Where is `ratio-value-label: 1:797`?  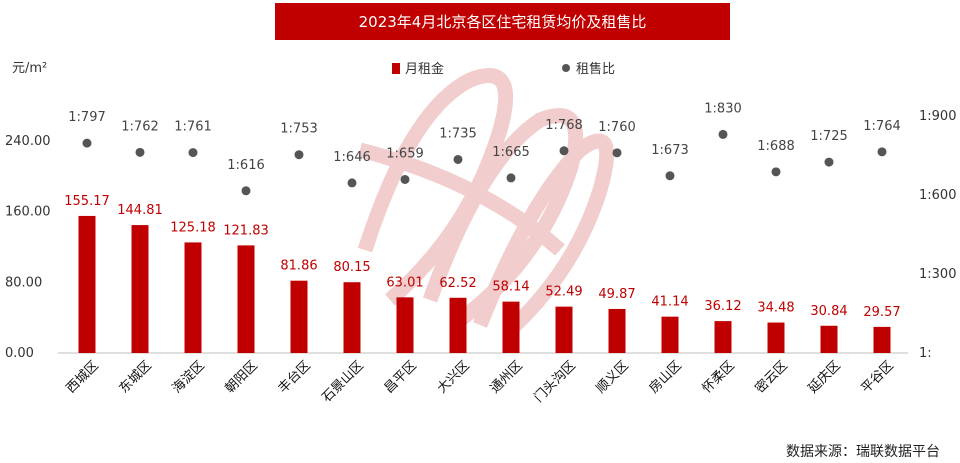 ratio-value-label: 1:797 is located at coordinates (86, 117).